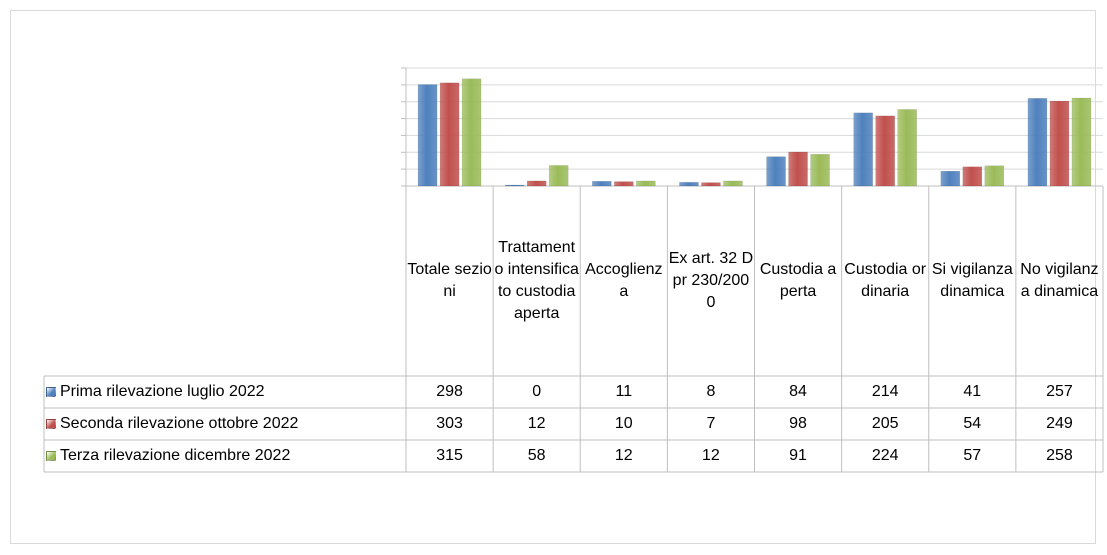 The width and height of the screenshot is (1107, 555). Describe the element at coordinates (798, 423) in the screenshot. I see `table-value: 98` at that location.